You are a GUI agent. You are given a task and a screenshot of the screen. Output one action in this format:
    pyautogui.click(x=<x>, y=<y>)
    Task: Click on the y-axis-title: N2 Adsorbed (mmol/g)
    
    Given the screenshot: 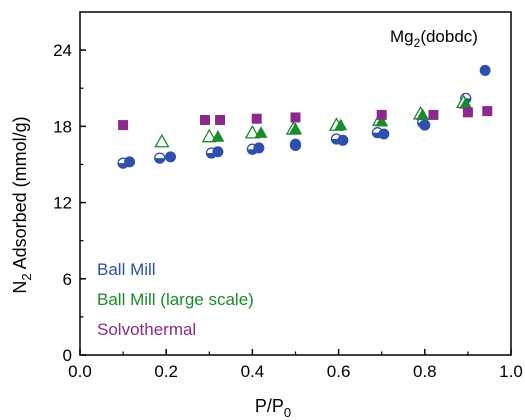 What is the action you would take?
    pyautogui.click(x=22, y=204)
    